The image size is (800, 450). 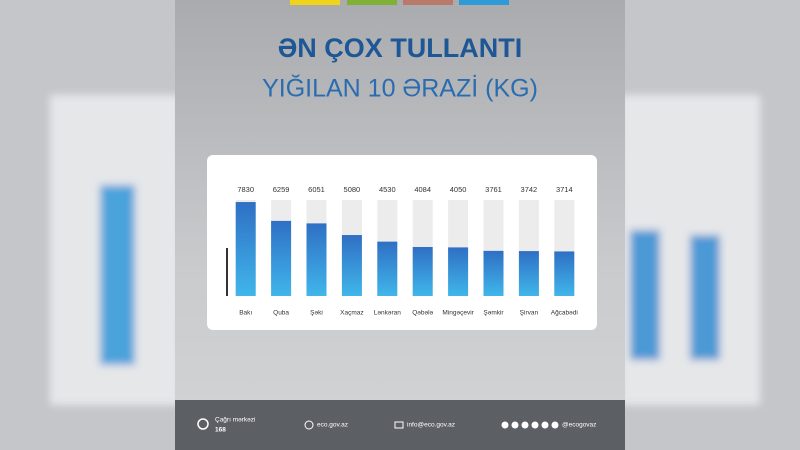 I want to click on social: @ecogovaz, so click(x=579, y=425).